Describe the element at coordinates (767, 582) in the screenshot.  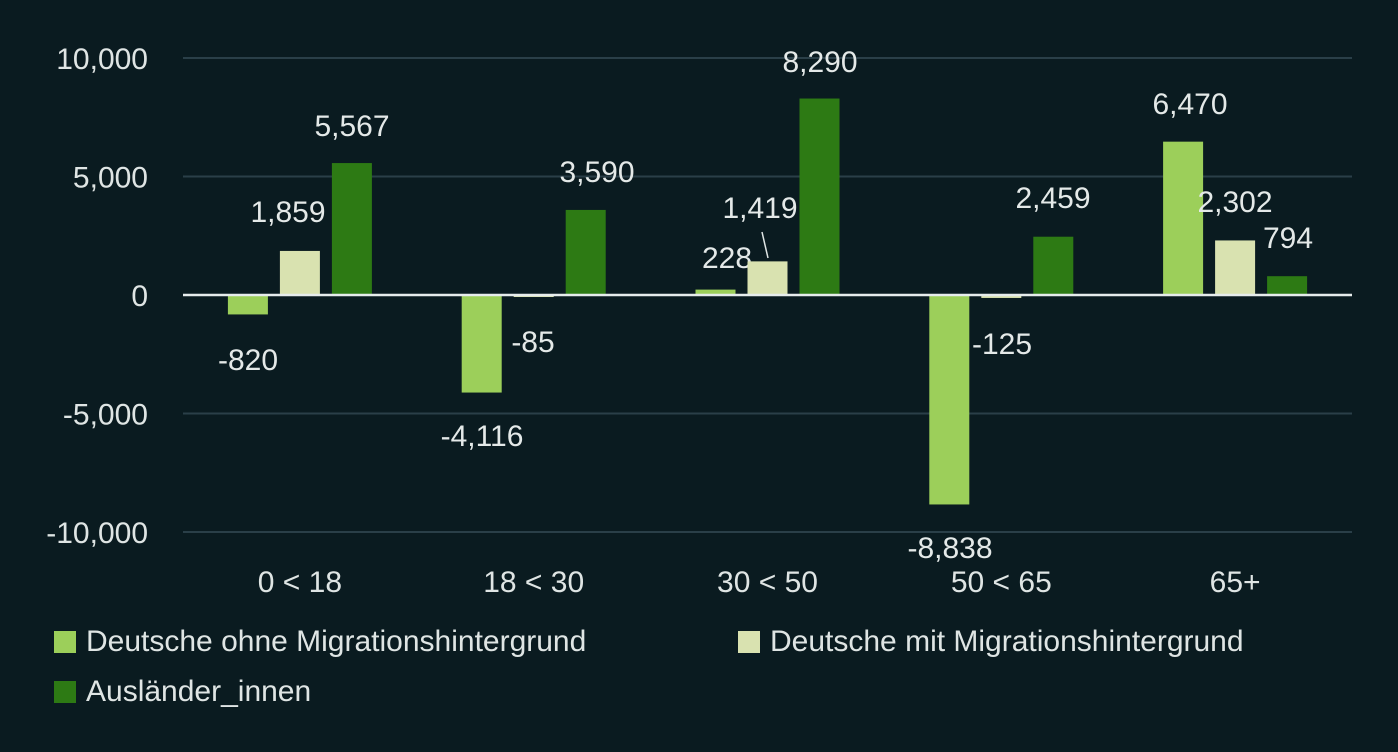
I see `x-tick-label: 30 < 50` at that location.